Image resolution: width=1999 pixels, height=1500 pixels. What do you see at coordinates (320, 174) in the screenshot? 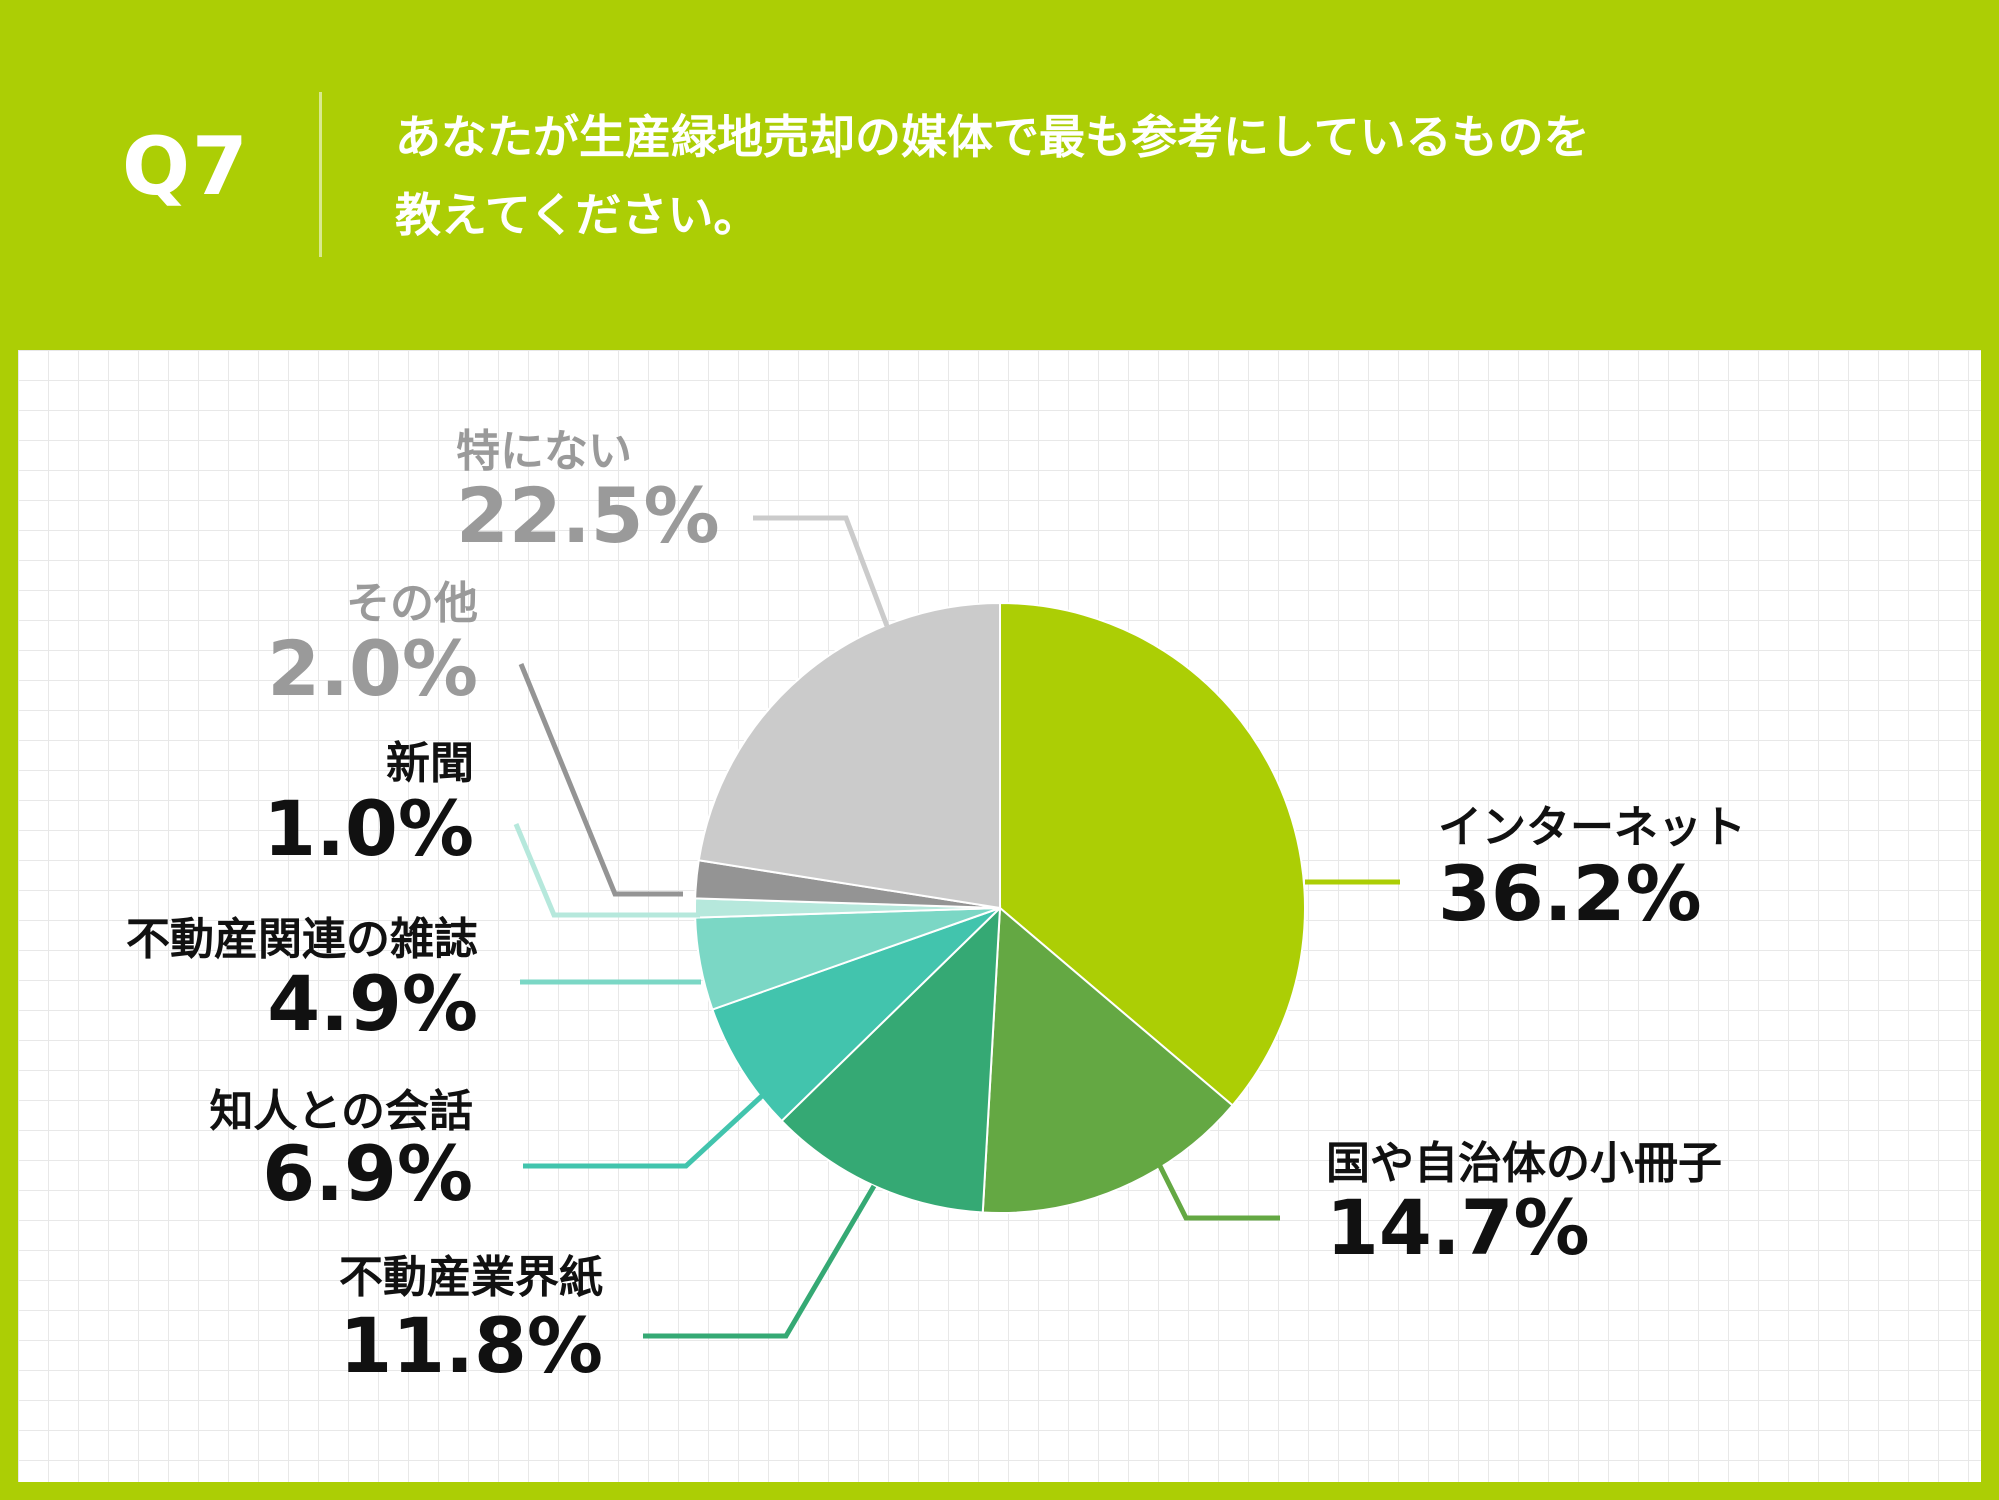
I see `header-divider` at bounding box center [320, 174].